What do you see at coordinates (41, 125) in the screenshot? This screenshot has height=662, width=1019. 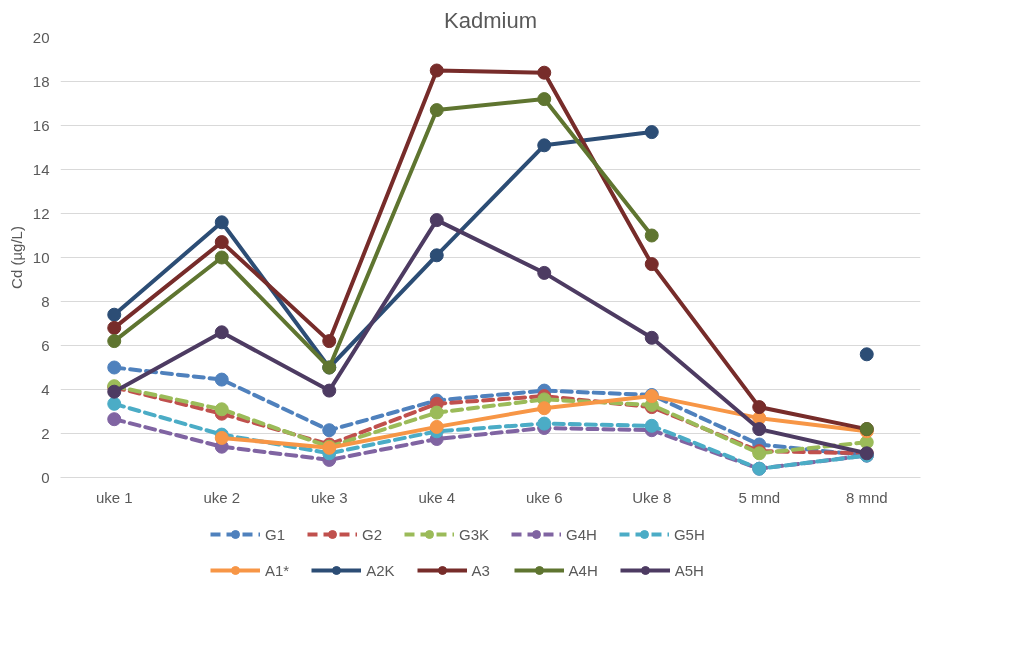 I see `y-tick-label: 16` at bounding box center [41, 125].